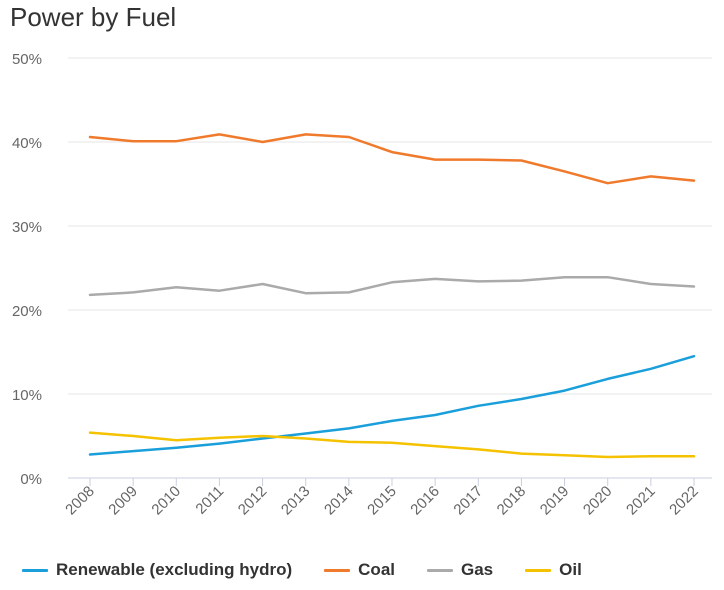 Image resolution: width=724 pixels, height=590 pixels. I want to click on legend-item-0: Renewable (excluding hydro), so click(157, 570).